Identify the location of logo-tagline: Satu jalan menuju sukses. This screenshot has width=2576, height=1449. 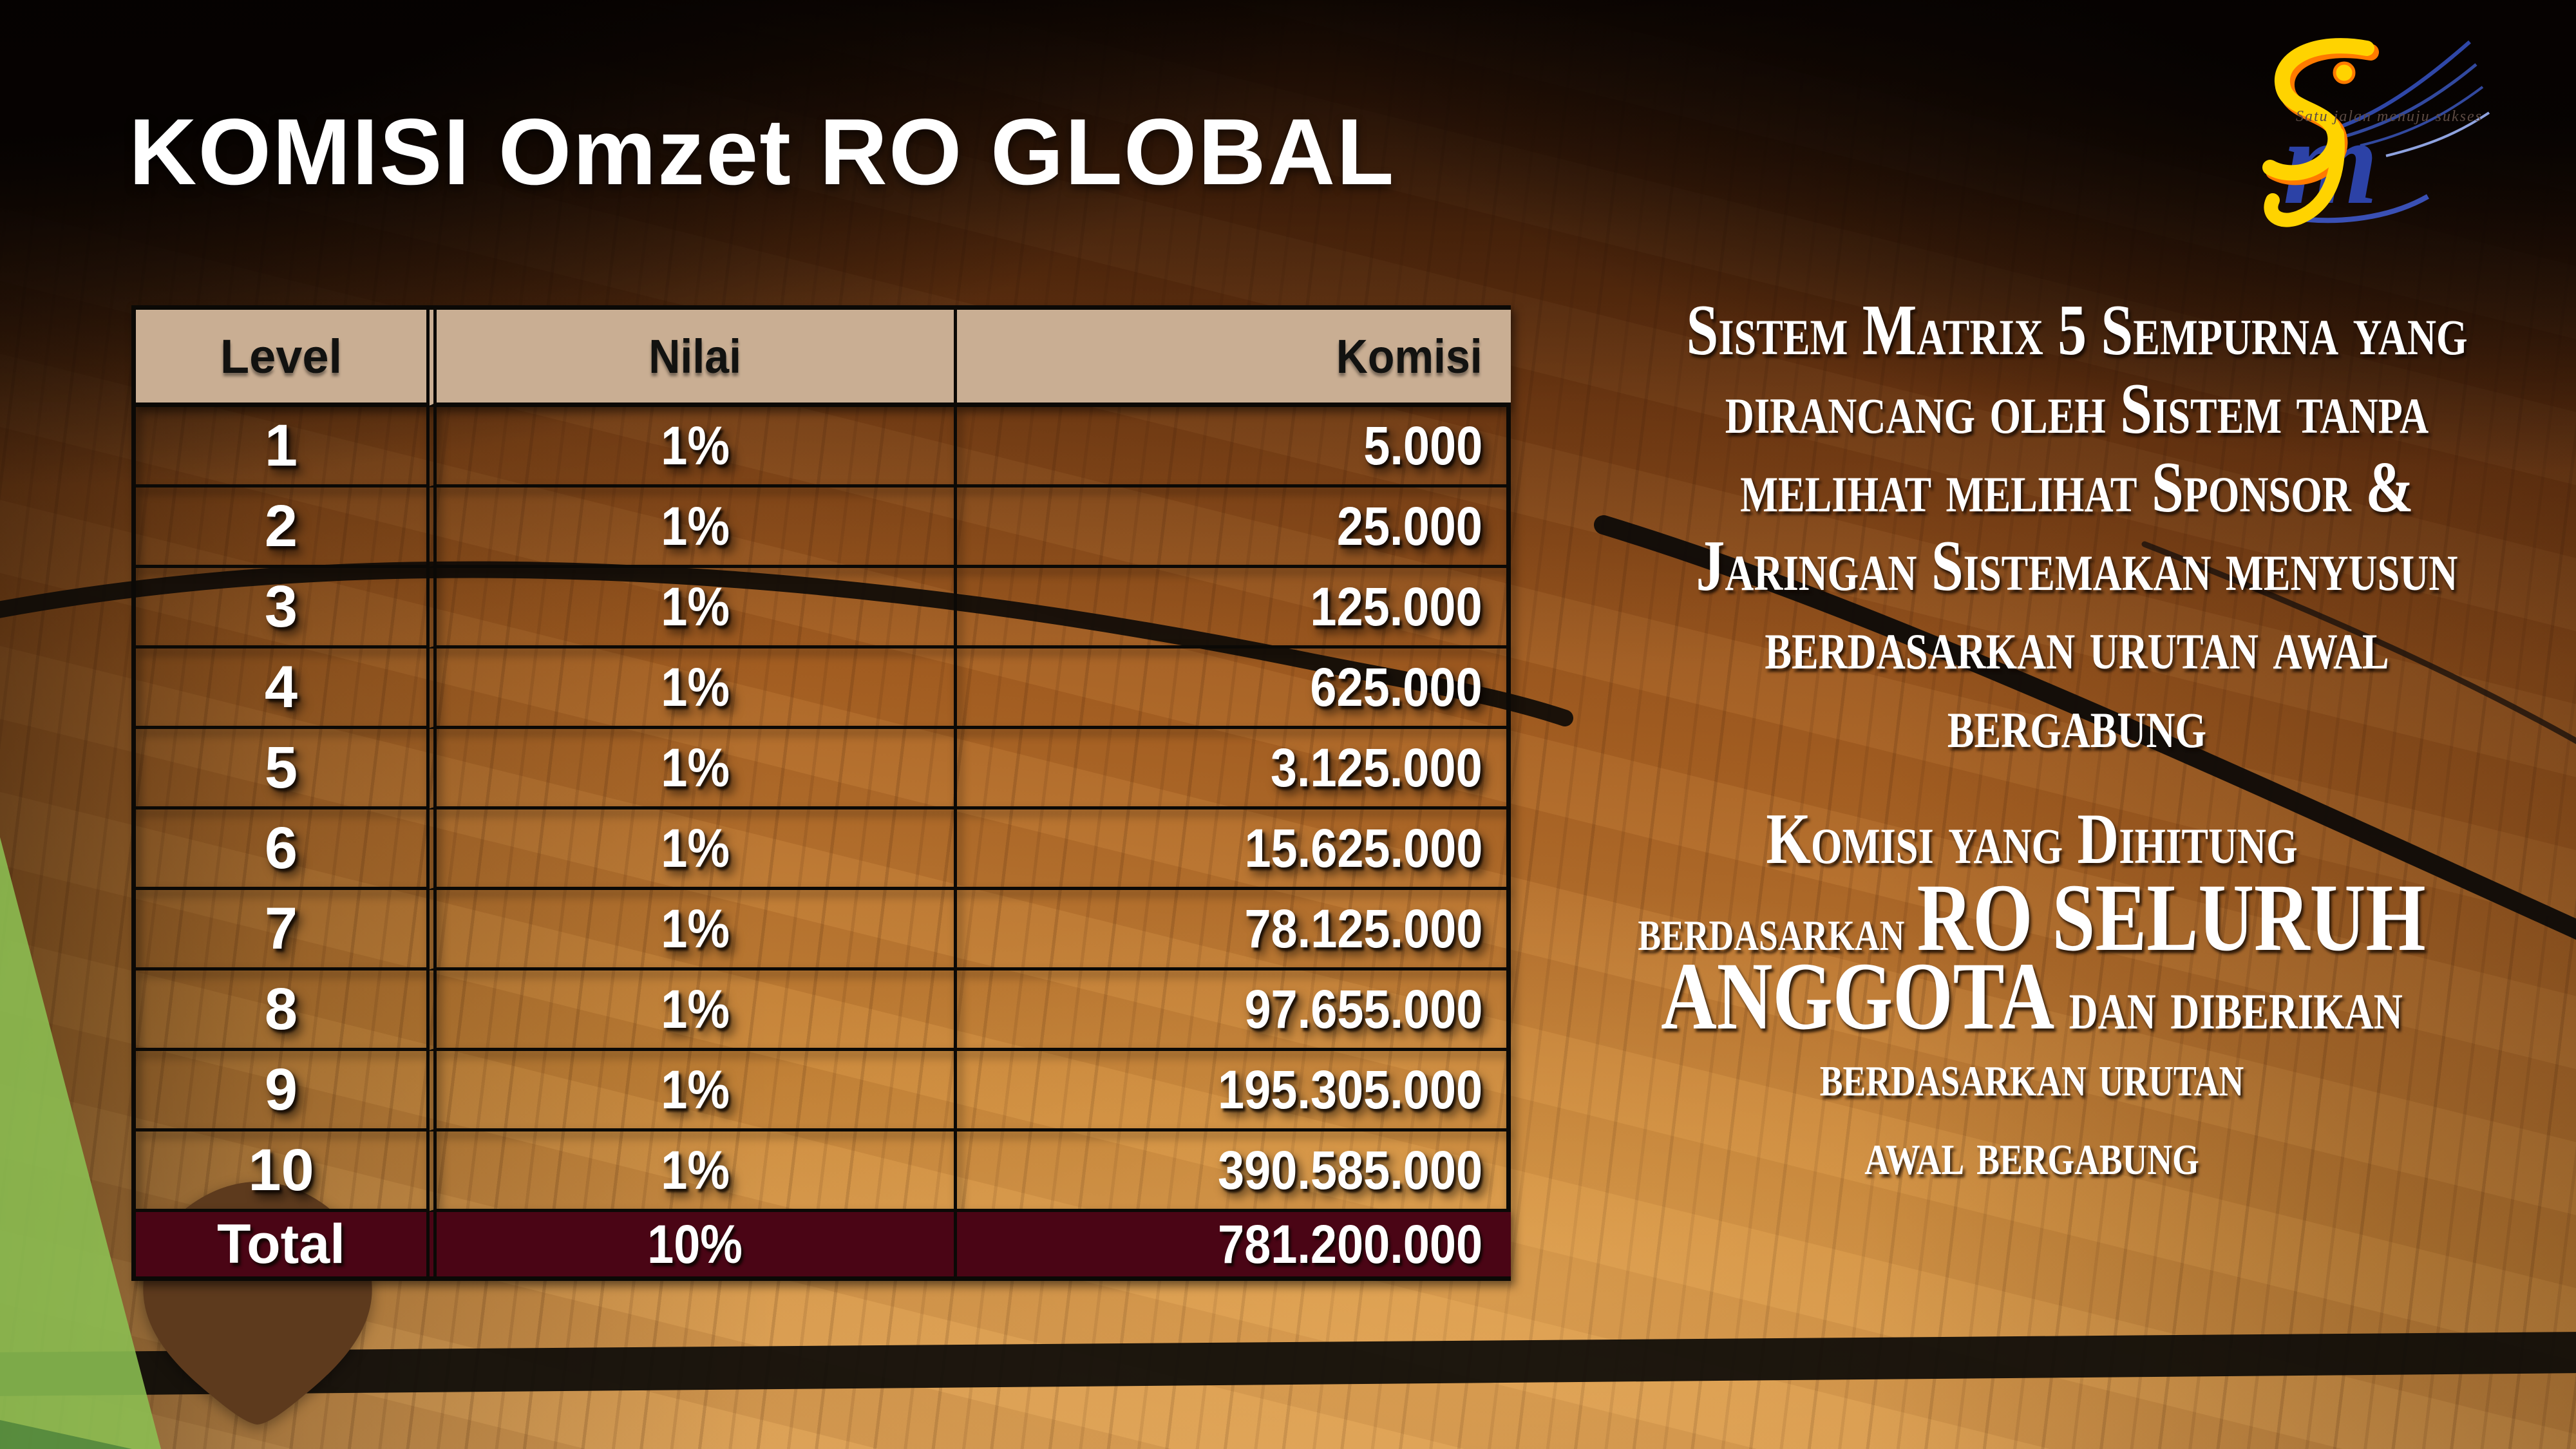
(2390, 116).